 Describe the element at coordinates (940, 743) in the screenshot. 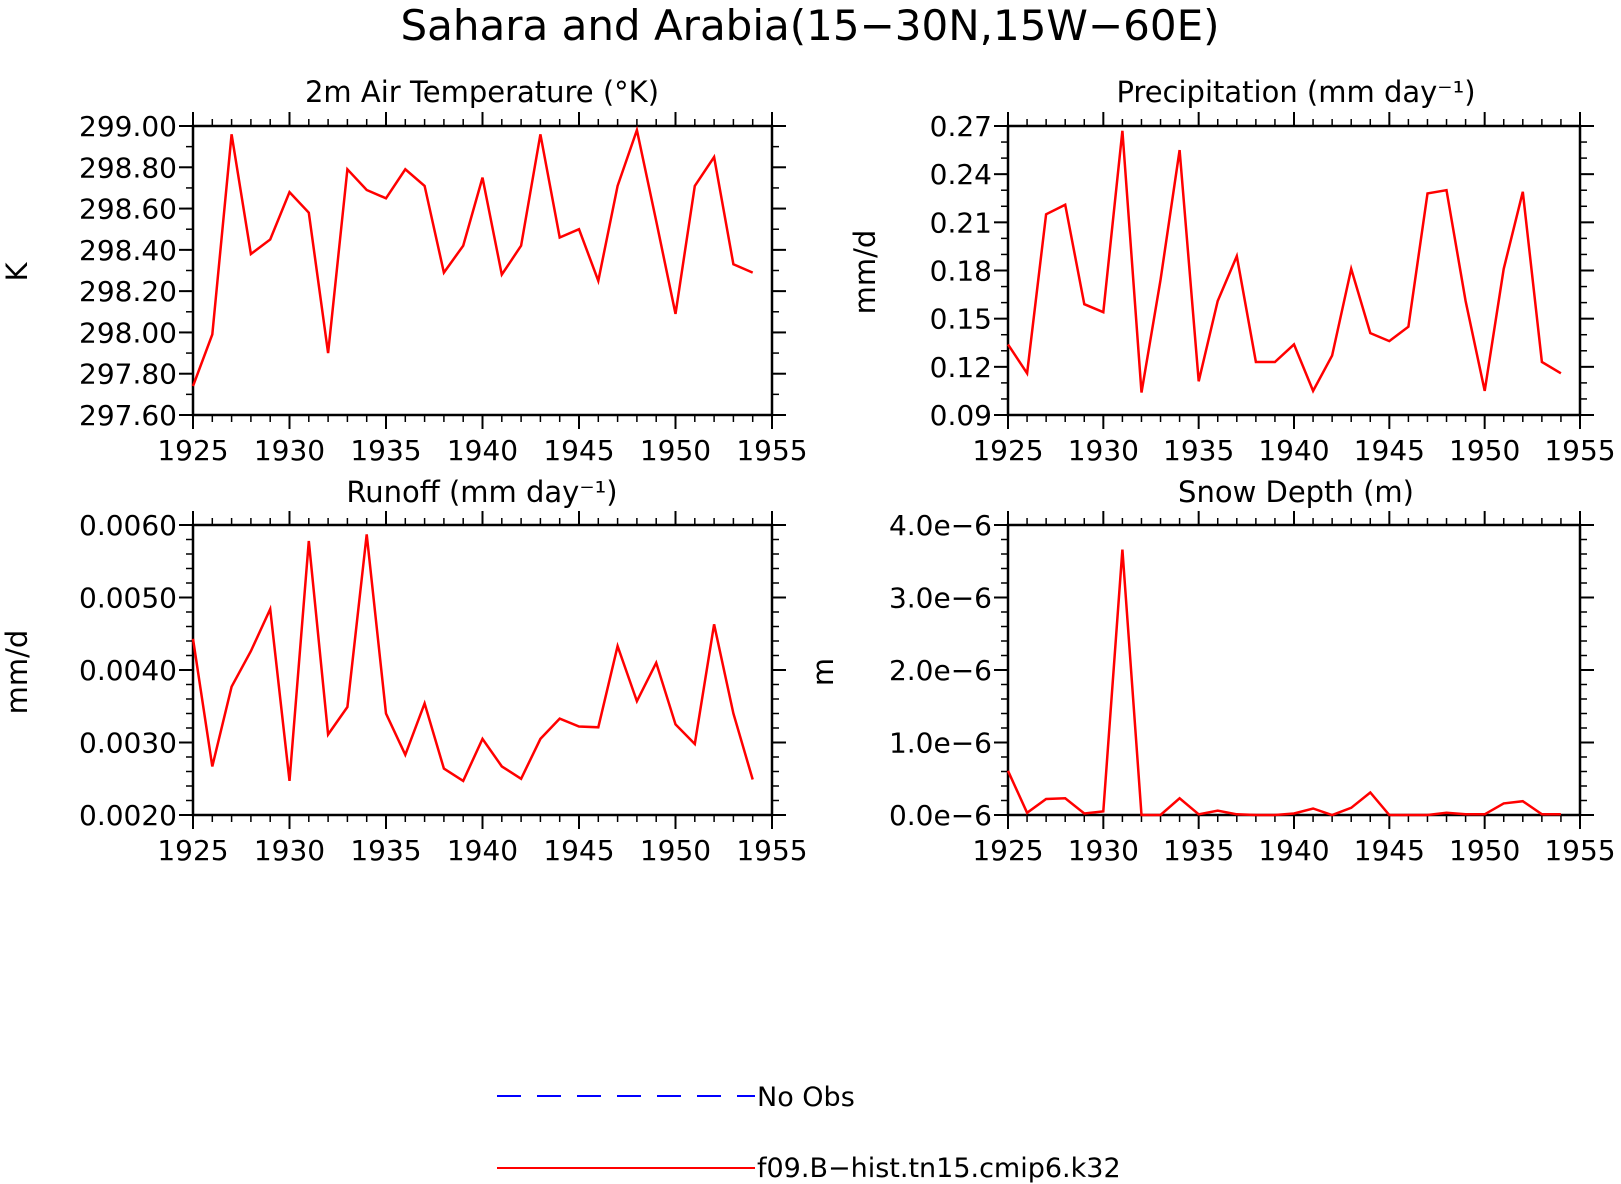

I see `y-tick-label: 1.0e−6` at that location.